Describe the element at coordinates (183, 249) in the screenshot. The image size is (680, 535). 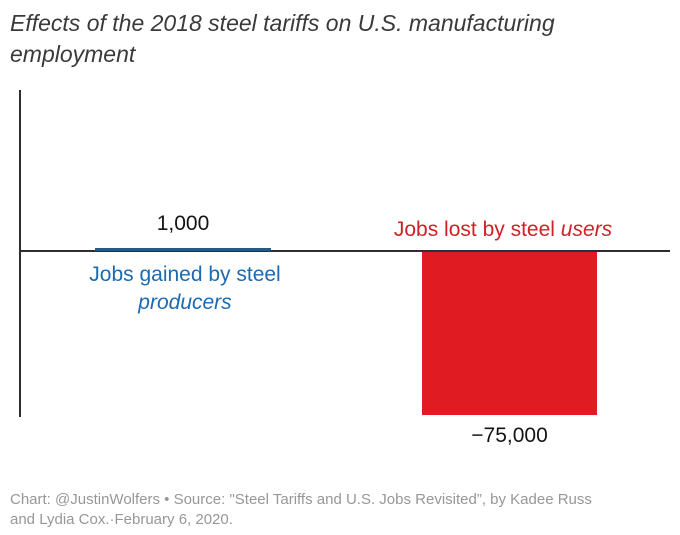
I see `bar-jobs-gained` at that location.